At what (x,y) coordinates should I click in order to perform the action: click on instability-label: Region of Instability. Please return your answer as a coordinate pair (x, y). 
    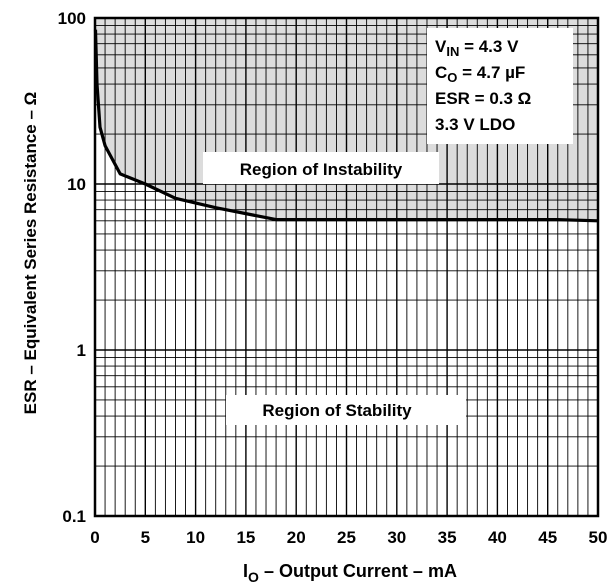
    Looking at the image, I should click on (321, 168).